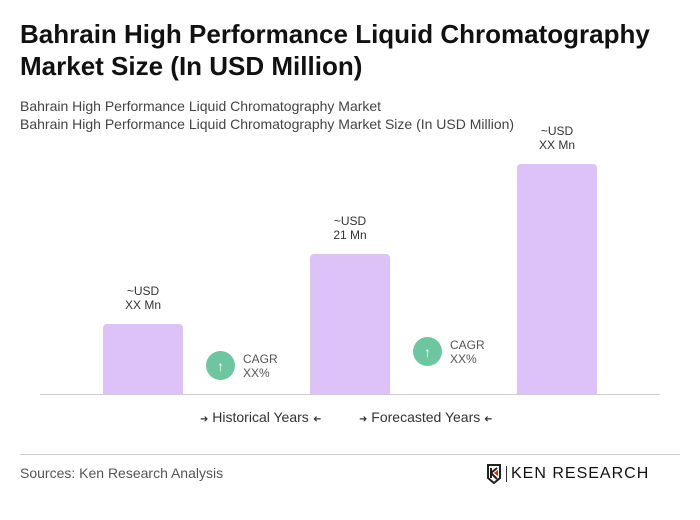 This screenshot has width=700, height=520. I want to click on legend-label: Forecasted Years, so click(426, 417).